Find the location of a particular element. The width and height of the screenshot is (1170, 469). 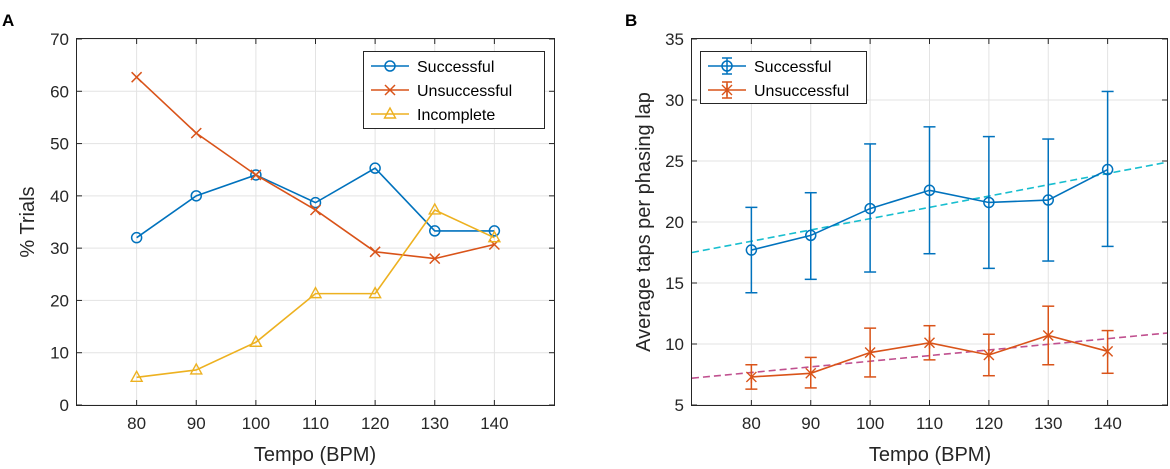

panel-a-ytick-label: 70 is located at coordinates (59, 39).